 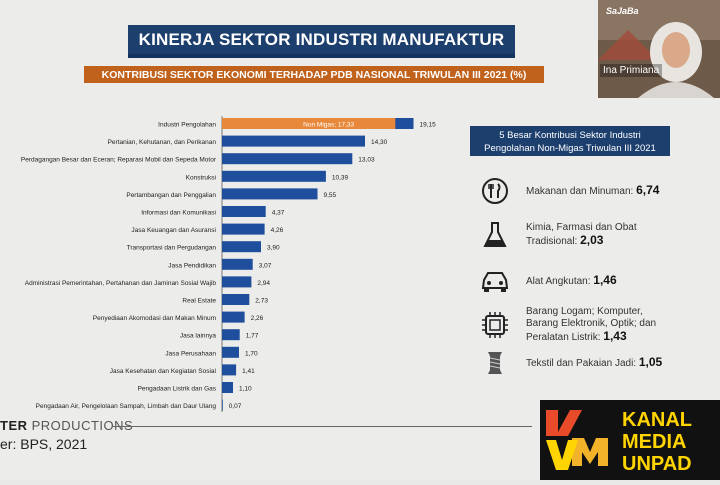 I want to click on bar-highlight-nonmigas, so click(x=309, y=123).